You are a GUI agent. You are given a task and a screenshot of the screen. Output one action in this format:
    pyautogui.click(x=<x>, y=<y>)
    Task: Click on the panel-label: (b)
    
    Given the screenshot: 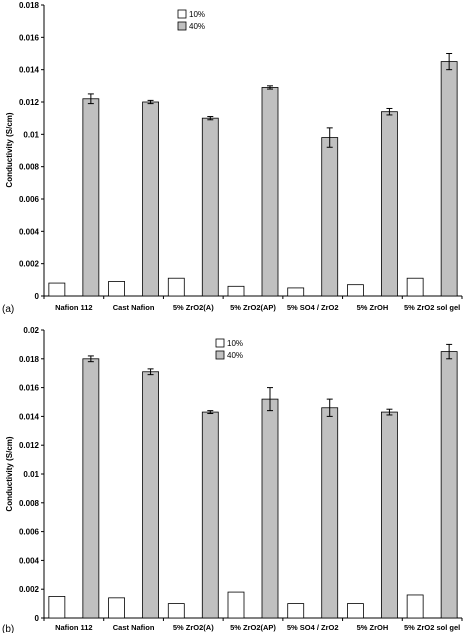 What is the action you would take?
    pyautogui.click(x=8, y=628)
    